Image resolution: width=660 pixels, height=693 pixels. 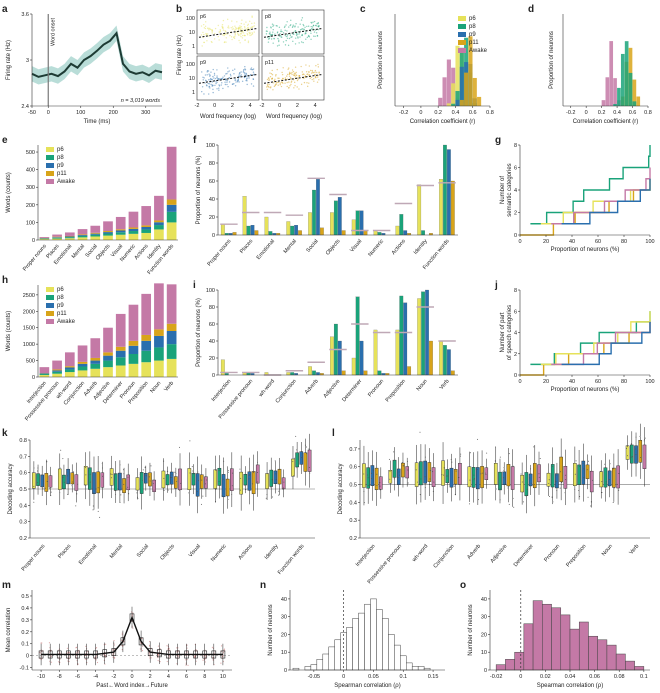 I want to click on y-axis-label-e: Words (counts), so click(x=9, y=192).